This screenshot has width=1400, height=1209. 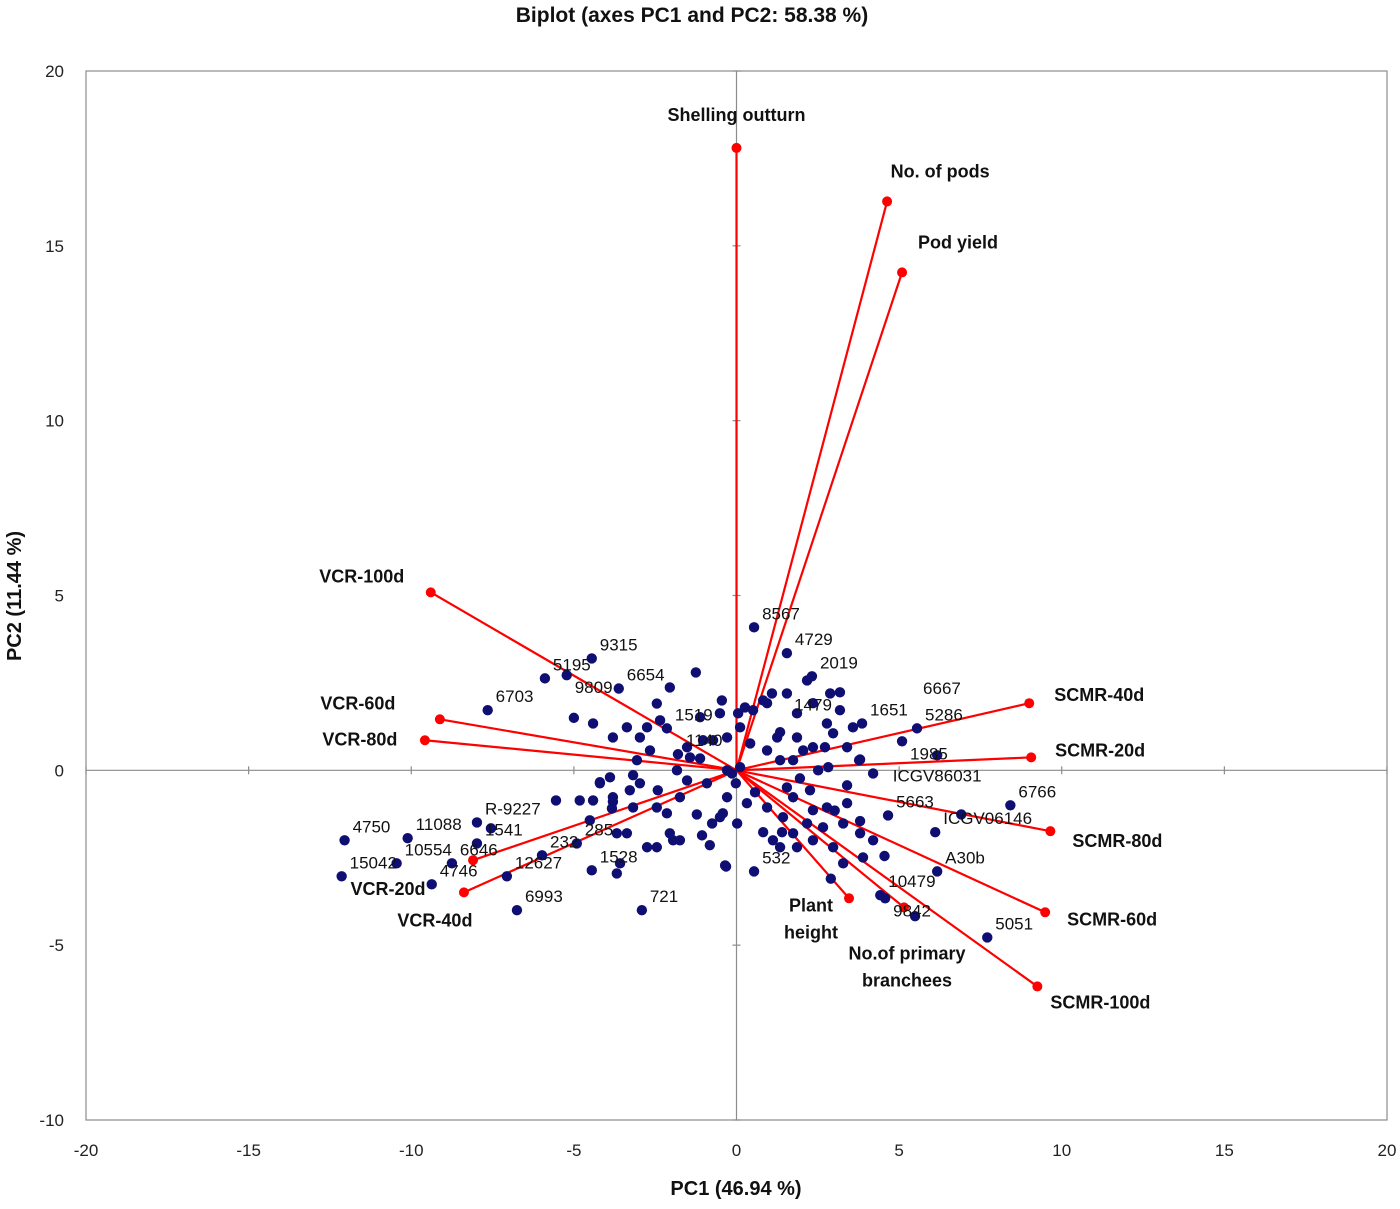 I want to click on observation-label: 1651, so click(x=889, y=709).